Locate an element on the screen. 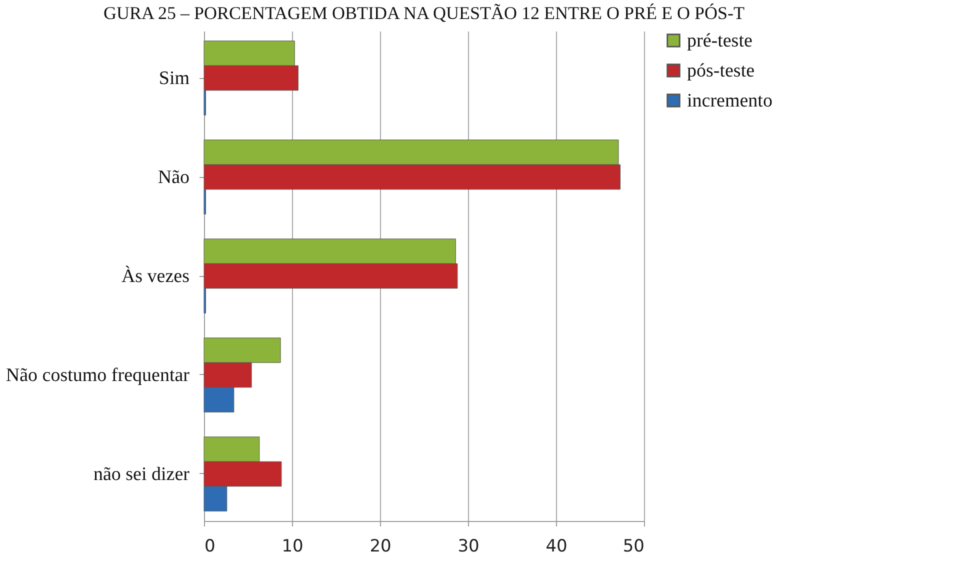 The image size is (953, 577). x-tick-label: 30 is located at coordinates (469, 546).